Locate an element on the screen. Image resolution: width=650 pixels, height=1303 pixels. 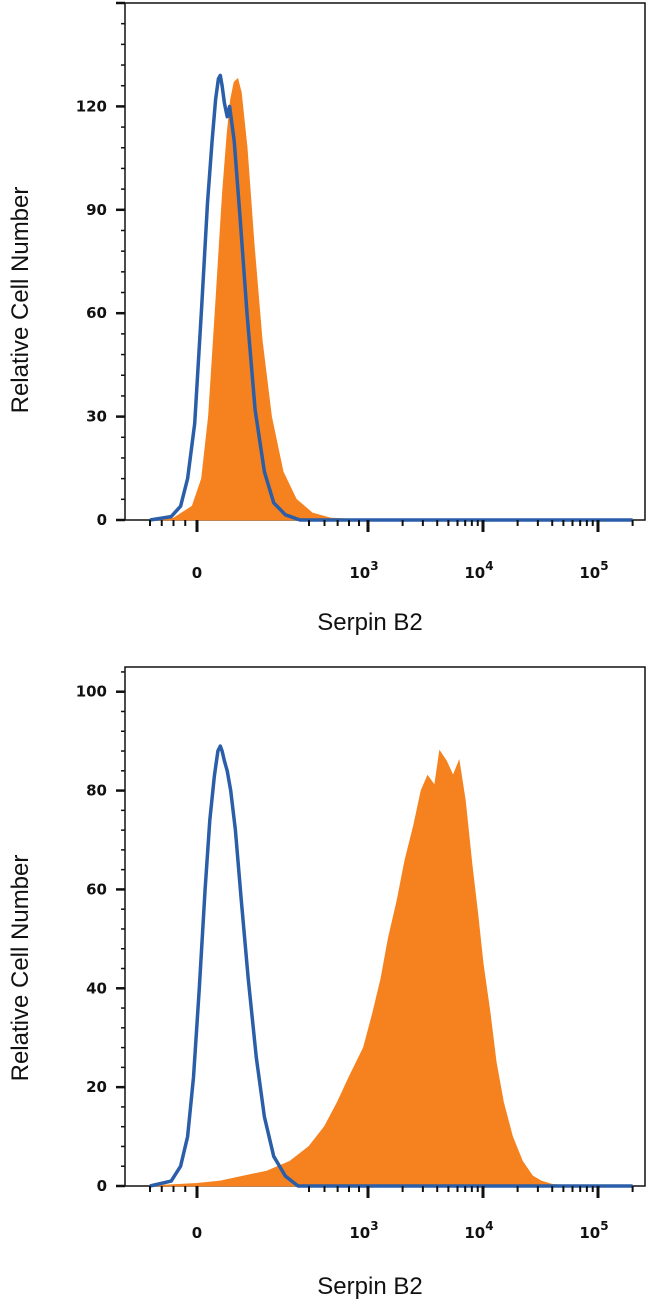
y-tick-label: 120 is located at coordinates (91, 106).